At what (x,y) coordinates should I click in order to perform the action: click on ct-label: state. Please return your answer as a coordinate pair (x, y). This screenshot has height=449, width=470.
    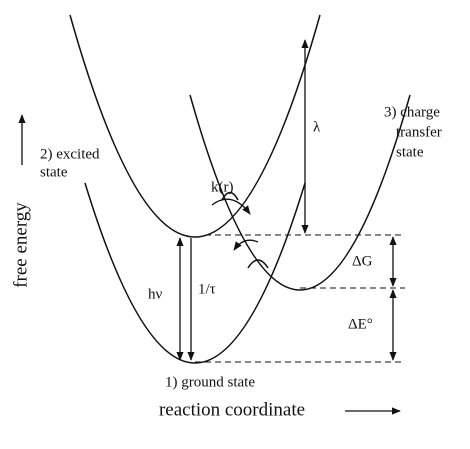
    Looking at the image, I should click on (410, 152).